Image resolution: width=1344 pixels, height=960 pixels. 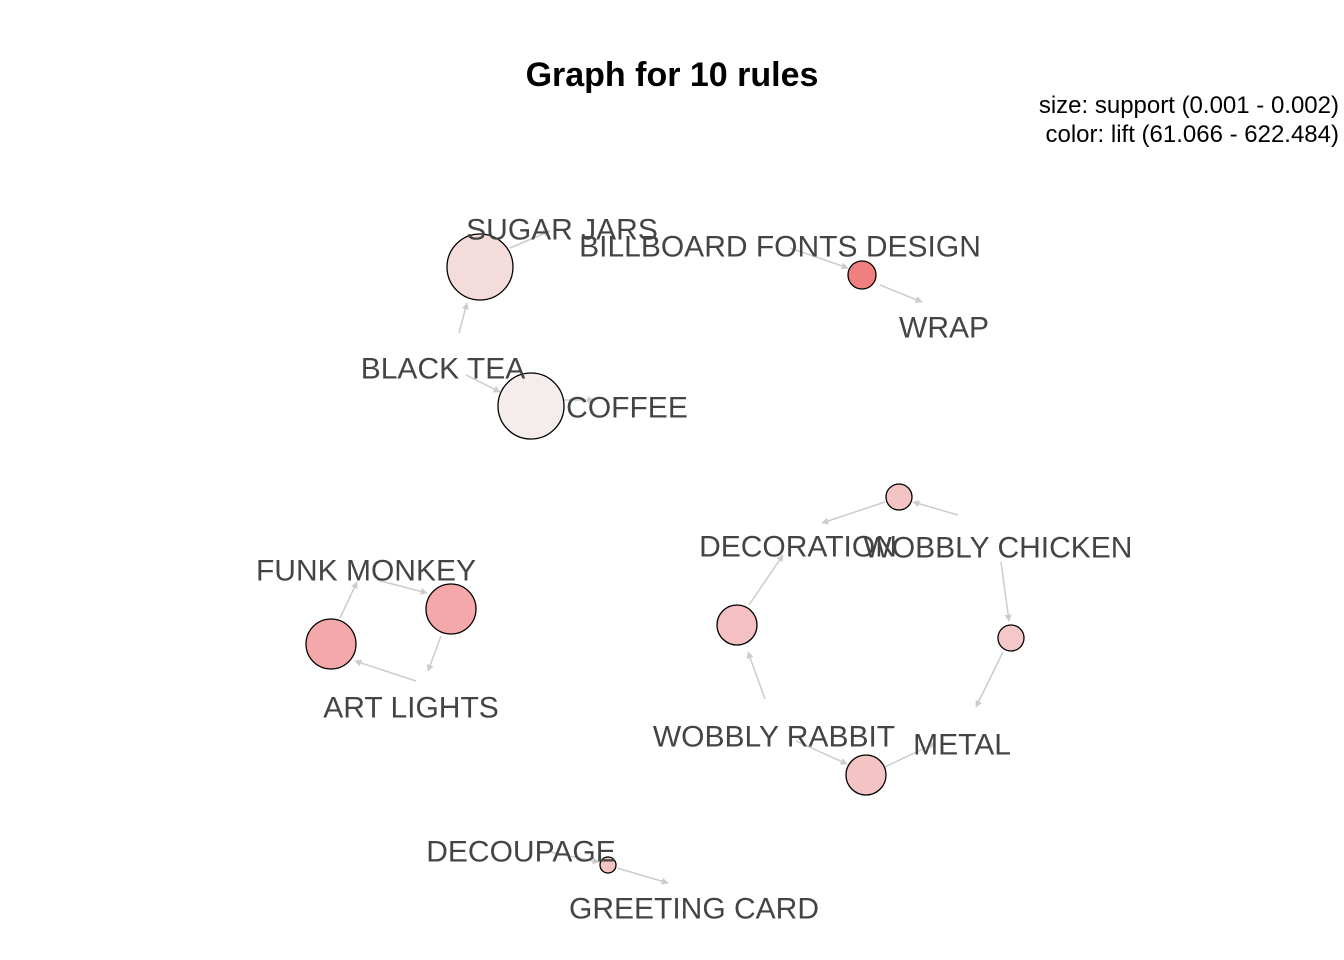 What do you see at coordinates (737, 625) in the screenshot?
I see `rule-node-r8` at bounding box center [737, 625].